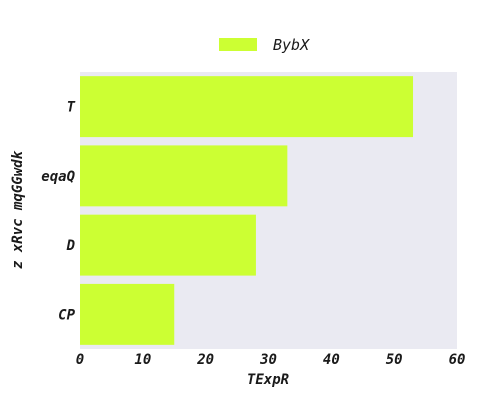 The image size is (480, 400). Describe the element at coordinates (142, 360) in the screenshot. I see `x-tick-label: 10` at that location.